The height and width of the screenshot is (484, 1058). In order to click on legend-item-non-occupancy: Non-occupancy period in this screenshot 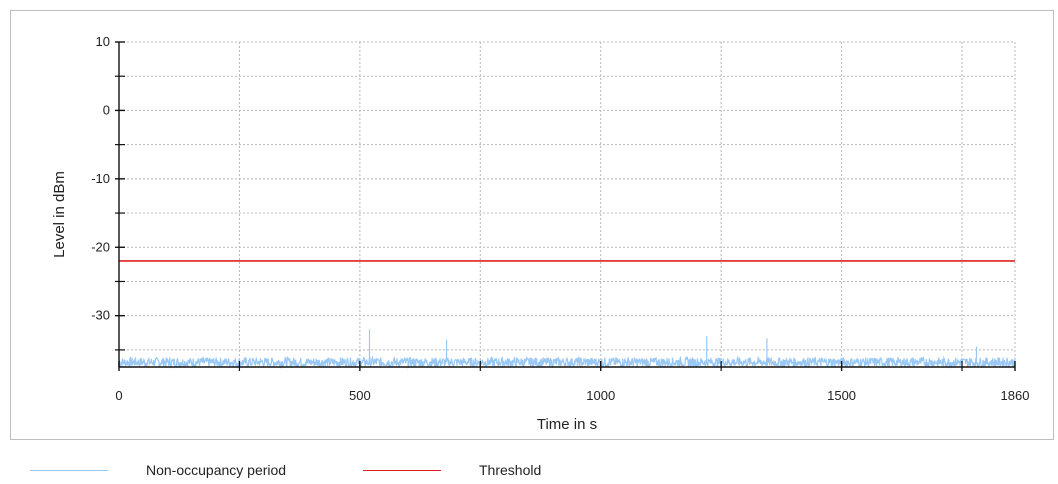, I will do `click(158, 470)`.